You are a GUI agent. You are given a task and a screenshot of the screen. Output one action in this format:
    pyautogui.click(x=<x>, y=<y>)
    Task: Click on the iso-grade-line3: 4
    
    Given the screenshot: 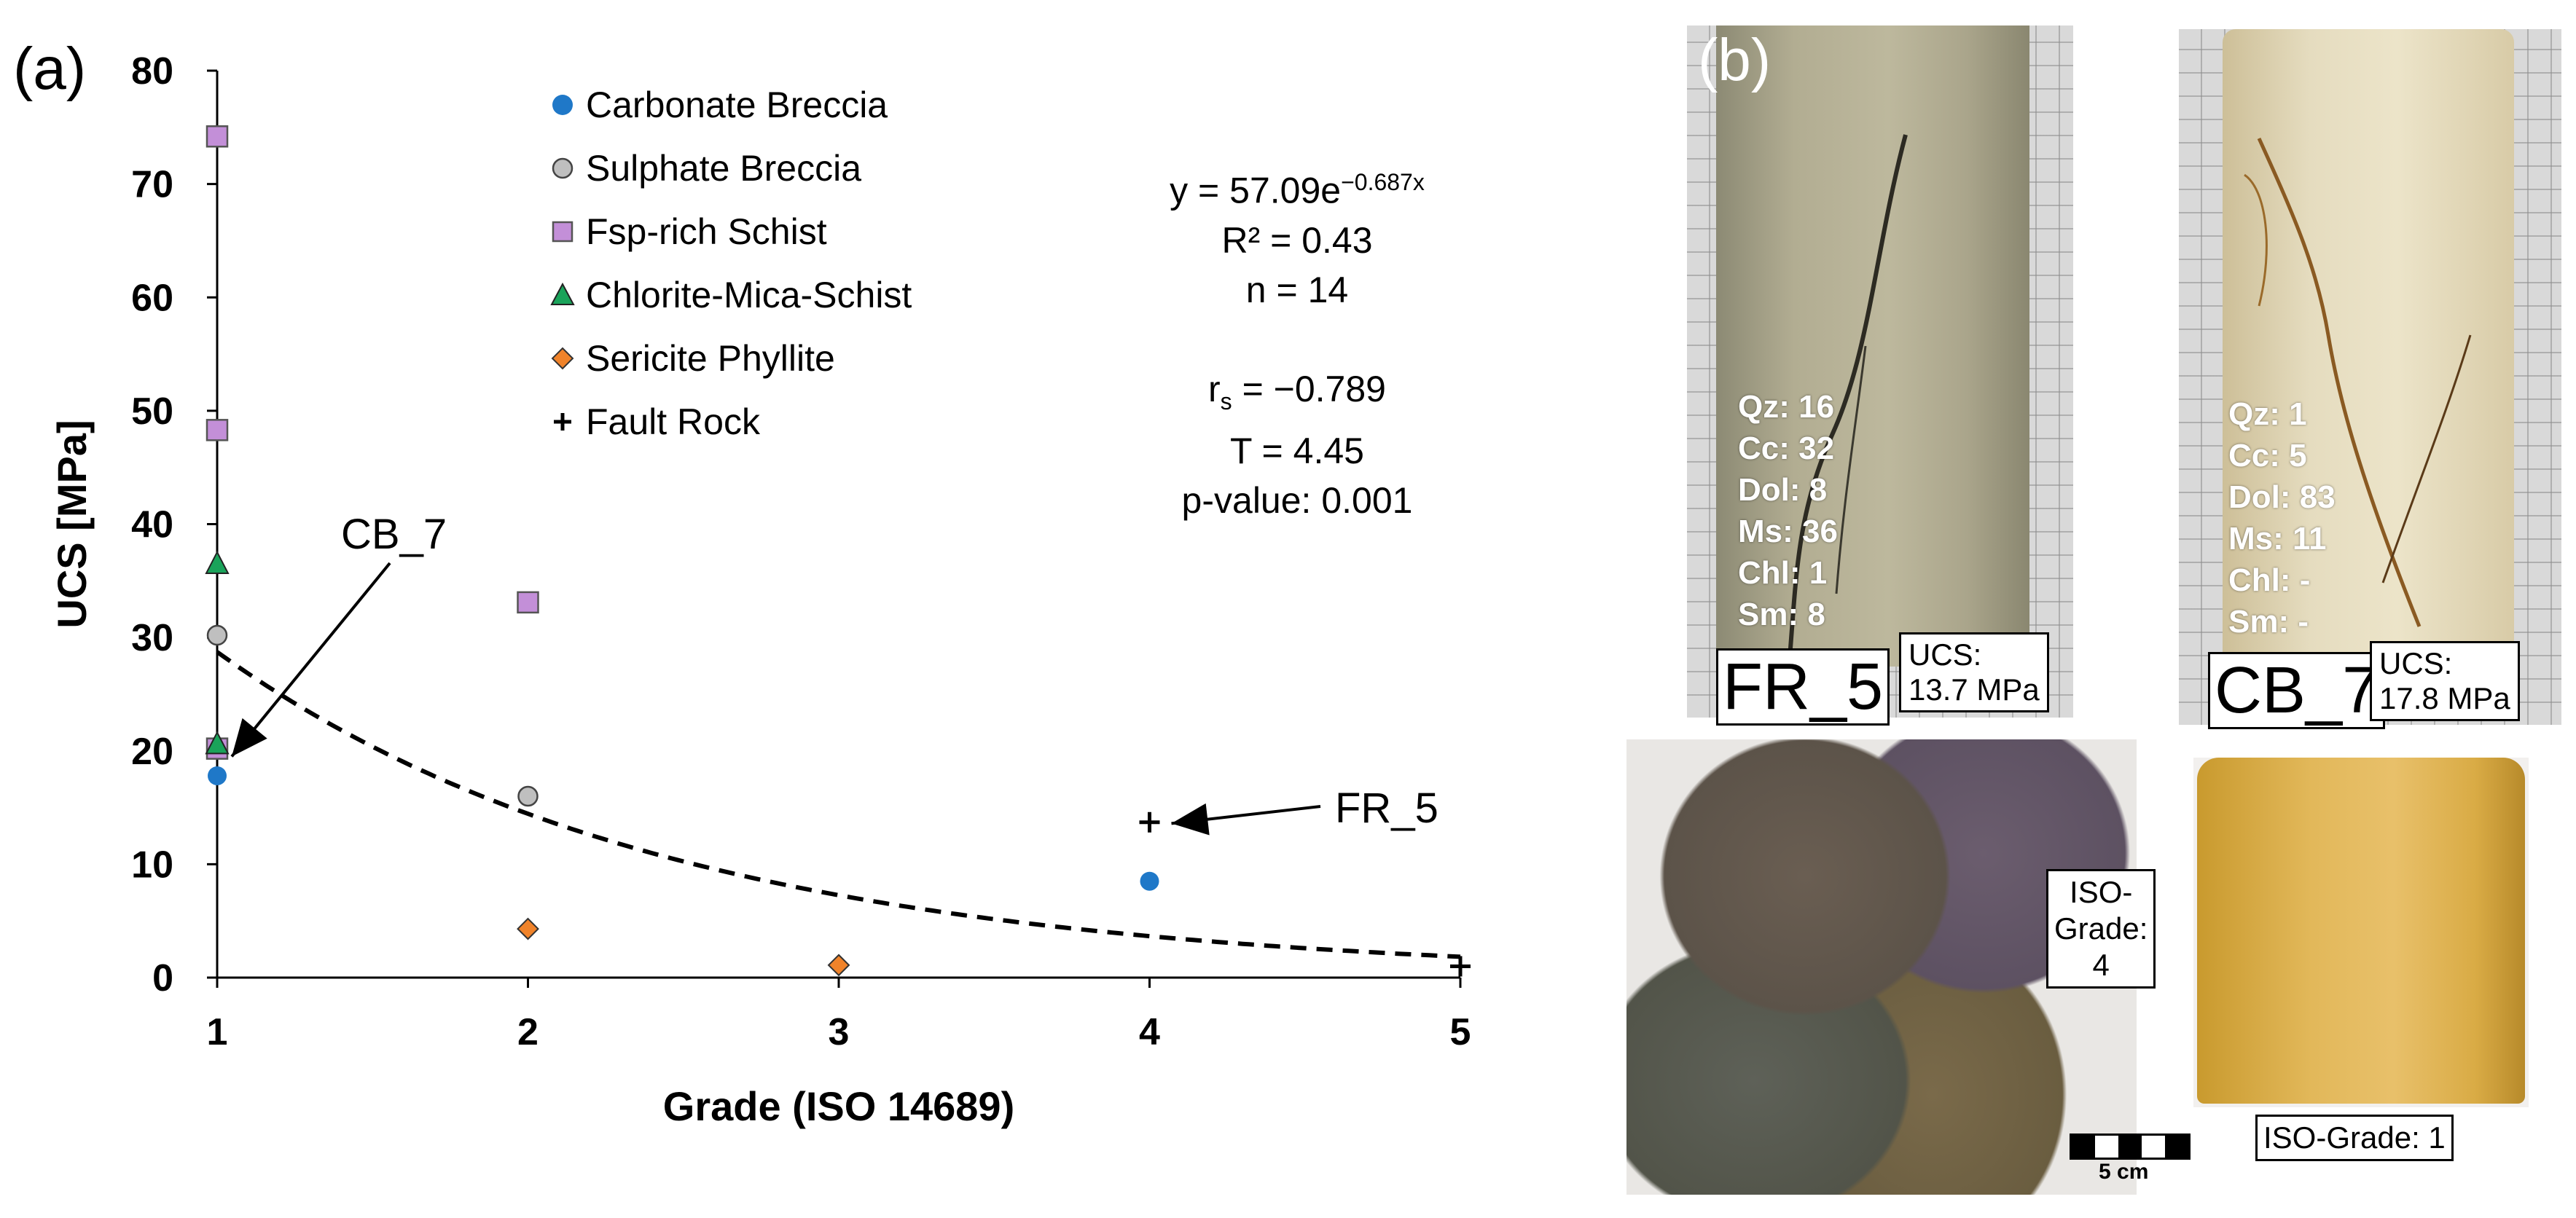 What is the action you would take?
    pyautogui.click(x=2101, y=965)
    